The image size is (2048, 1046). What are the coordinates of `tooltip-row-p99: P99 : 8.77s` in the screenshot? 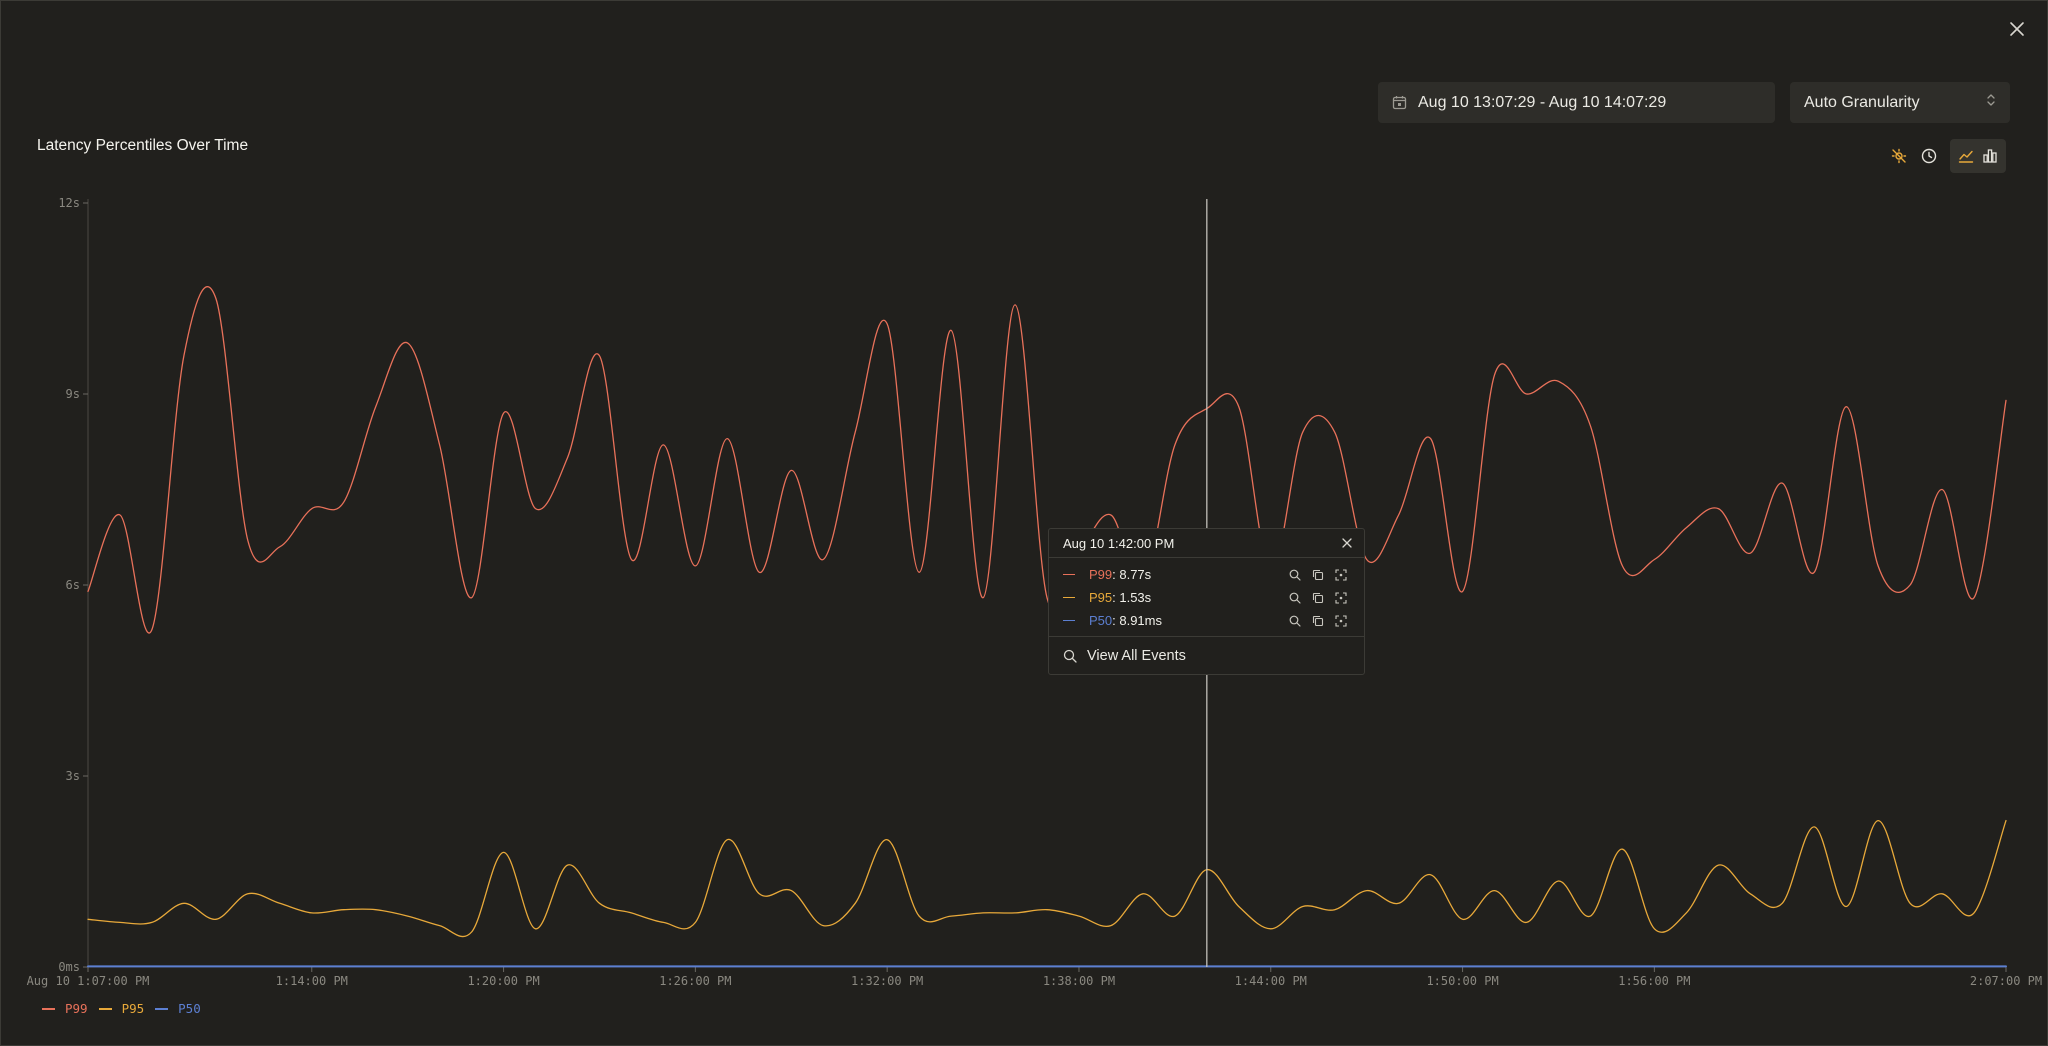 It's located at (1206, 574).